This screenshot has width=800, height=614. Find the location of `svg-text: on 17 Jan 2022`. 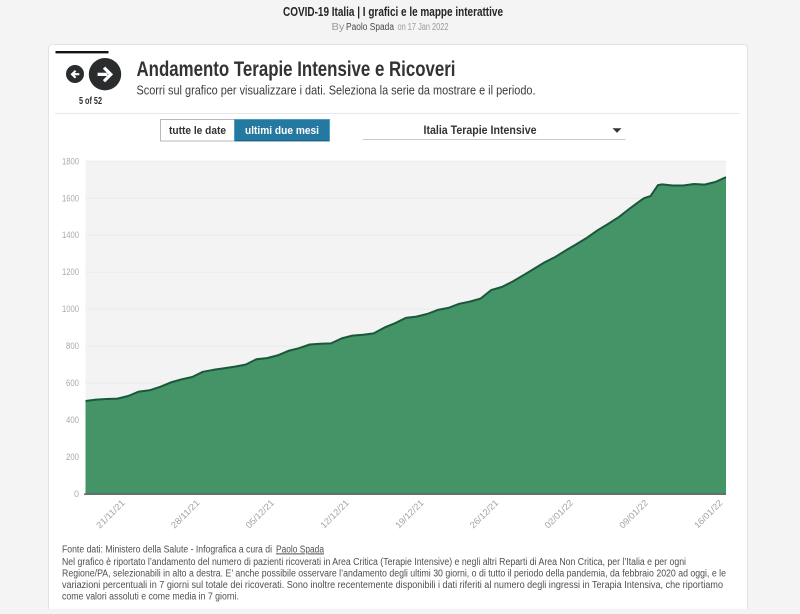

svg-text: on 17 Jan 2022 is located at coordinates (423, 27).